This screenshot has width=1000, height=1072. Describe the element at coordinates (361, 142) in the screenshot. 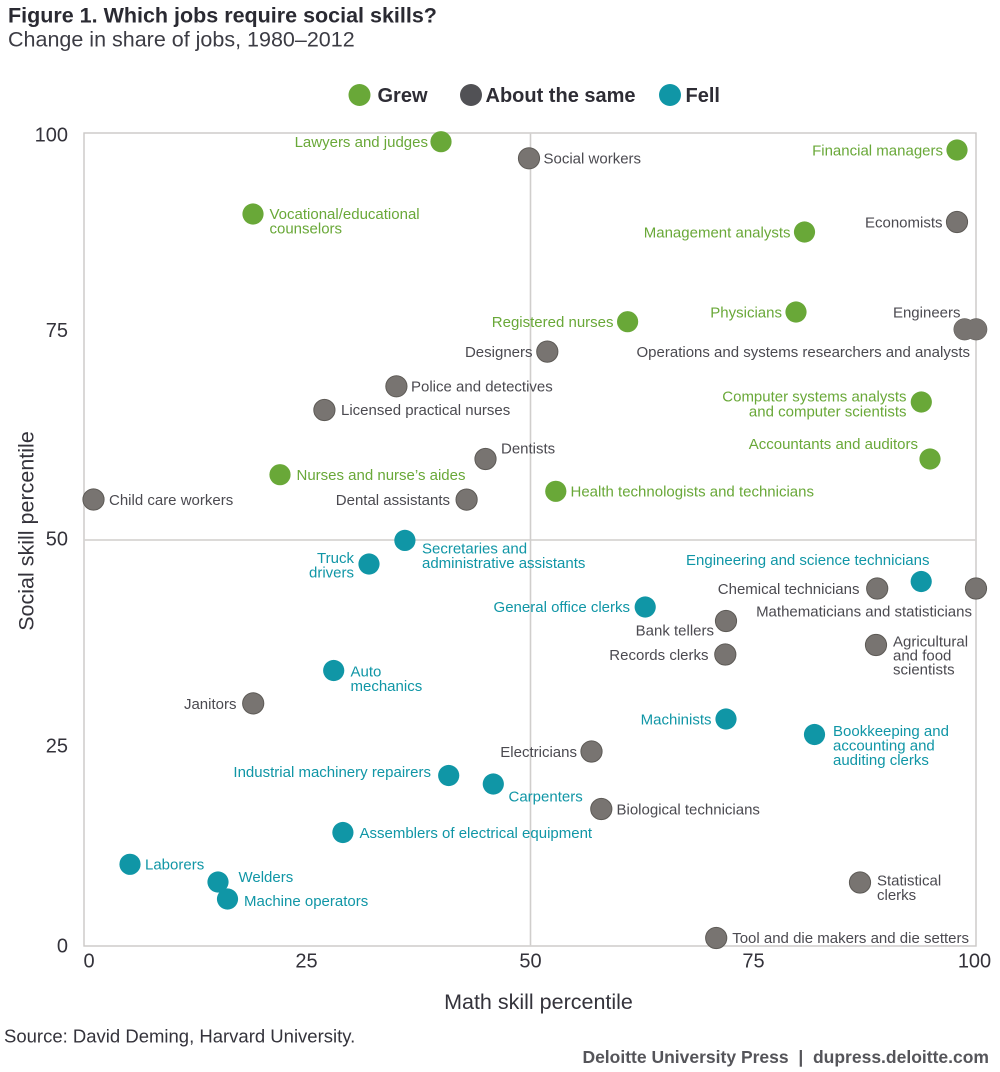

I see `svg-text: Lawyers and judges` at that location.